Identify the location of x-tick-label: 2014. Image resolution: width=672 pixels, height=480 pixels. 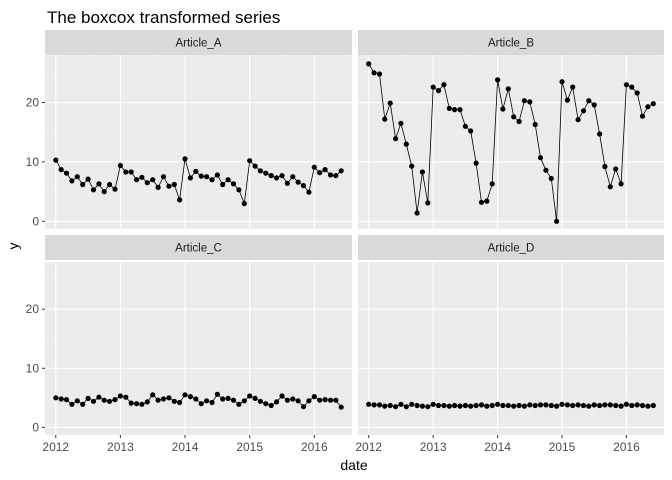
(185, 447).